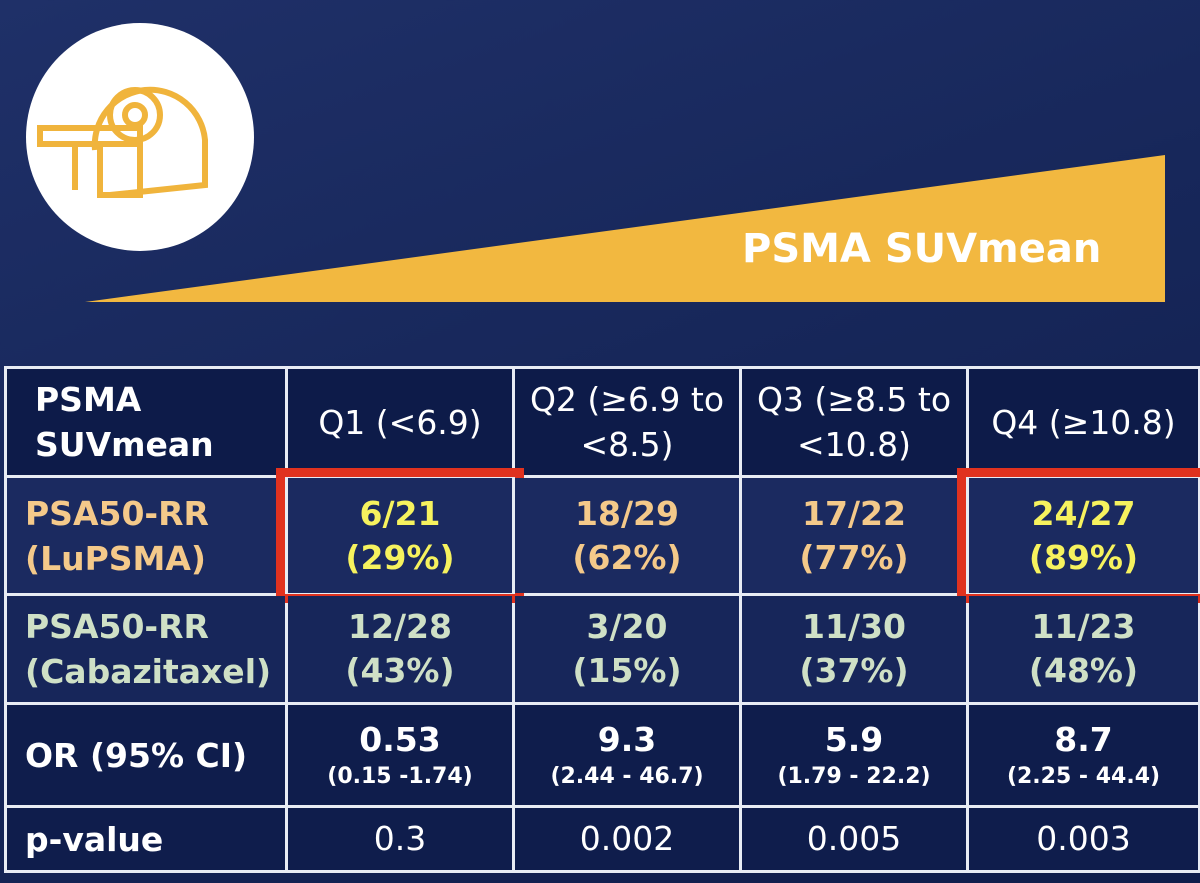  I want to click on row-label-cell: PSA50-RR (Cabazitaxel), so click(146, 649).